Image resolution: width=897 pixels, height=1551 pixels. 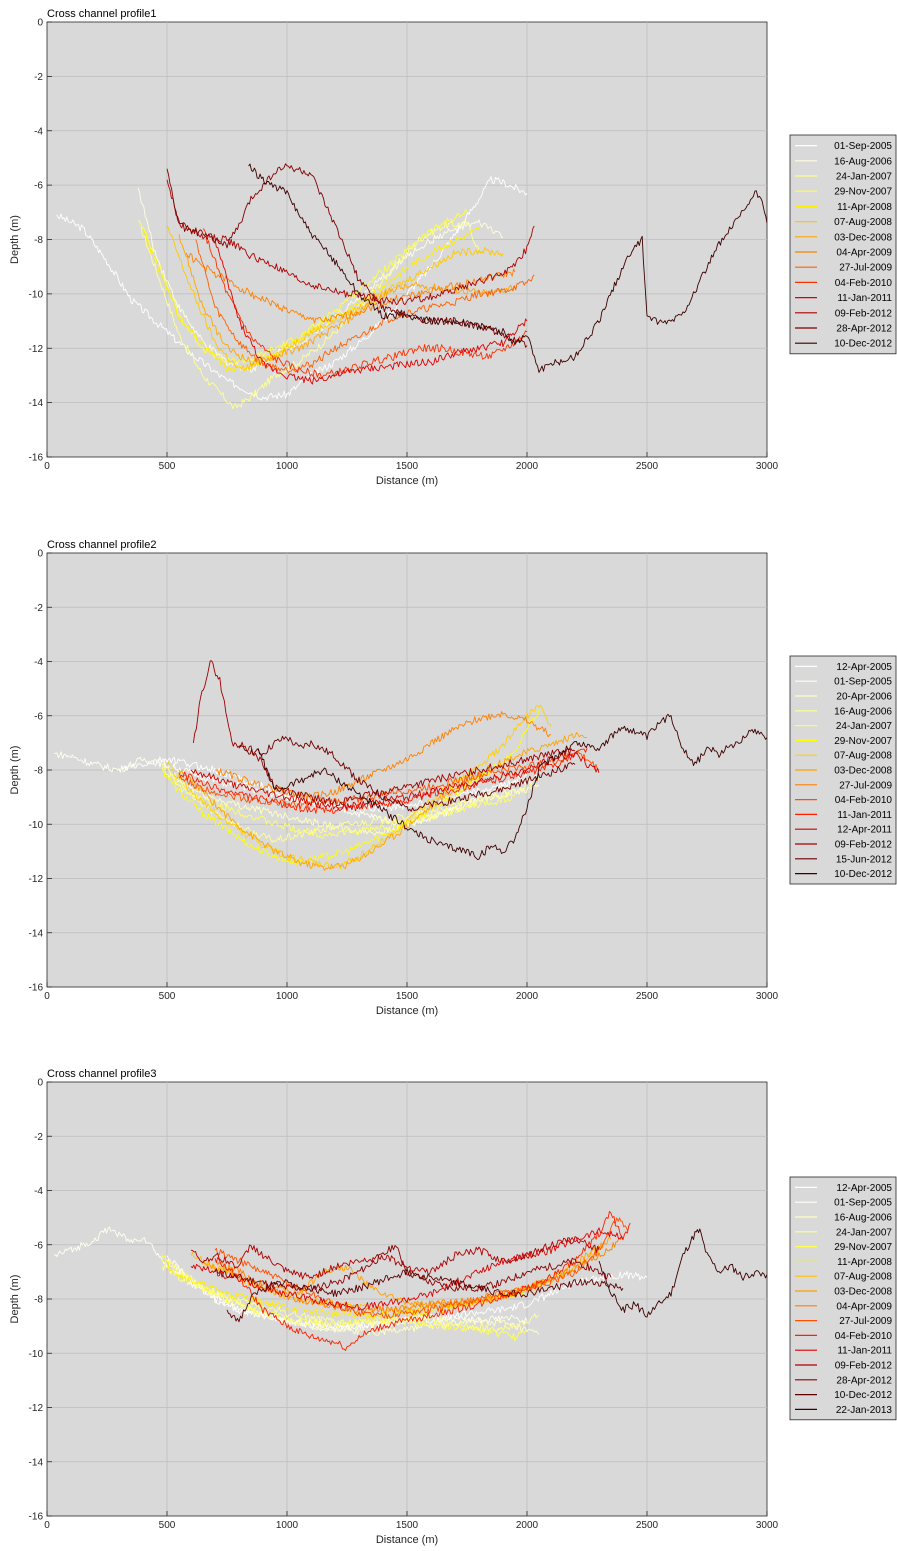 What do you see at coordinates (101, 1074) in the screenshot?
I see `chart-title: Cross channel profile3` at bounding box center [101, 1074].